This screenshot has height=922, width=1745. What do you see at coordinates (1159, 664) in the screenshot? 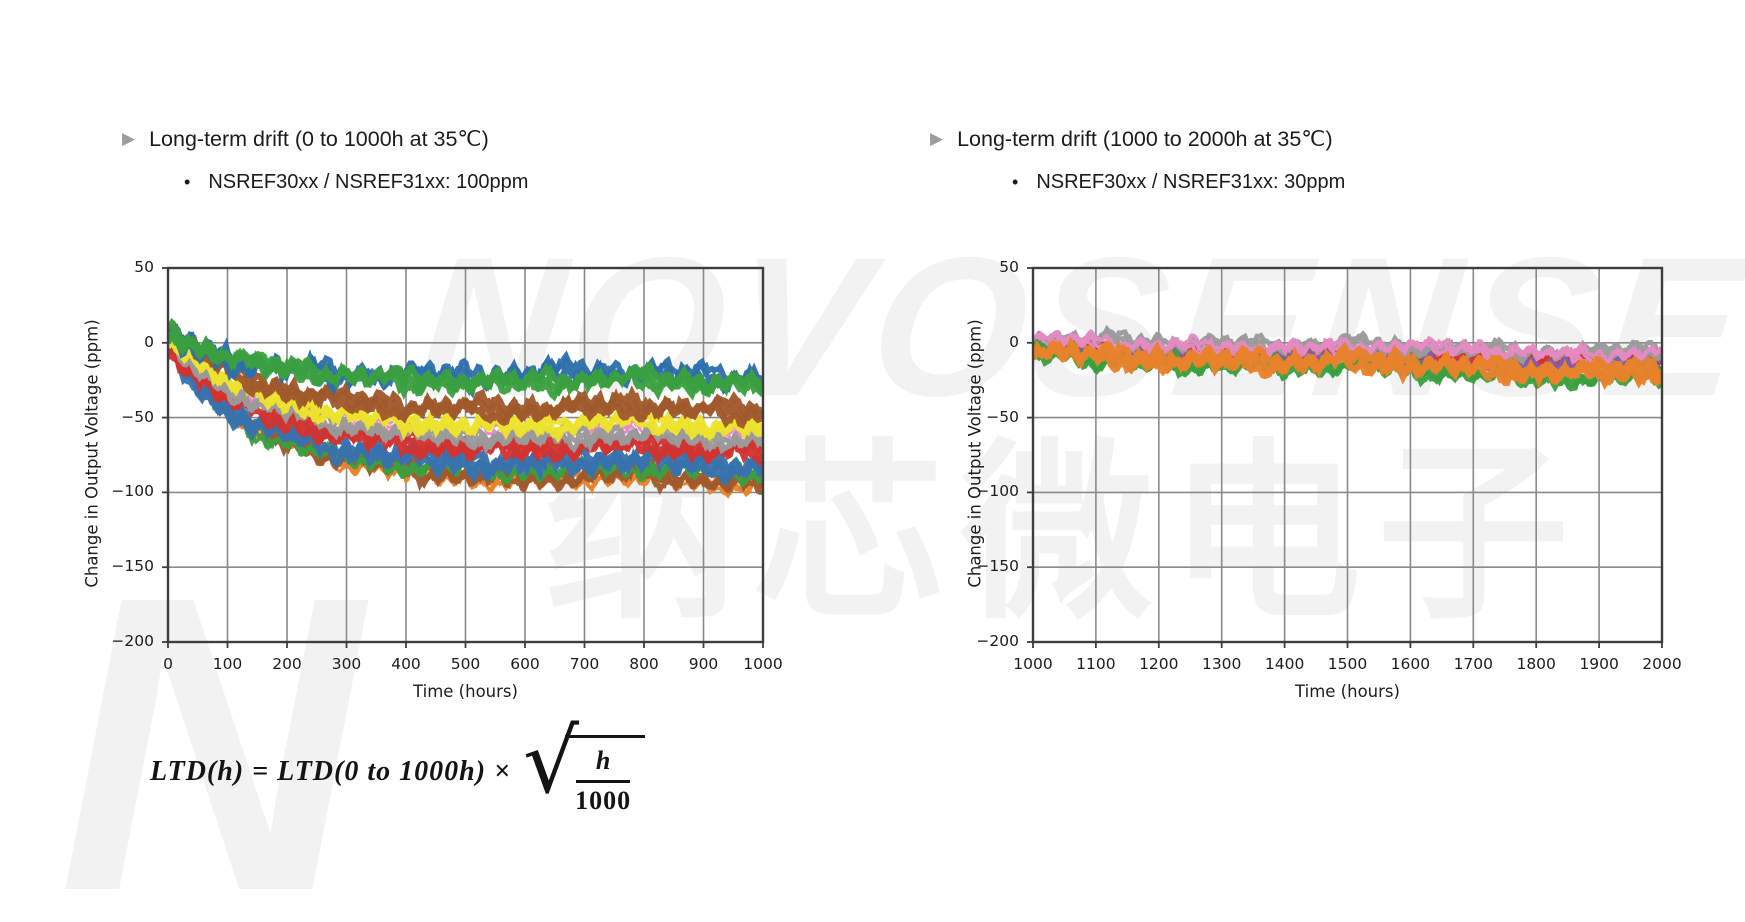
I see `x-tick-label: 1200` at bounding box center [1159, 664].